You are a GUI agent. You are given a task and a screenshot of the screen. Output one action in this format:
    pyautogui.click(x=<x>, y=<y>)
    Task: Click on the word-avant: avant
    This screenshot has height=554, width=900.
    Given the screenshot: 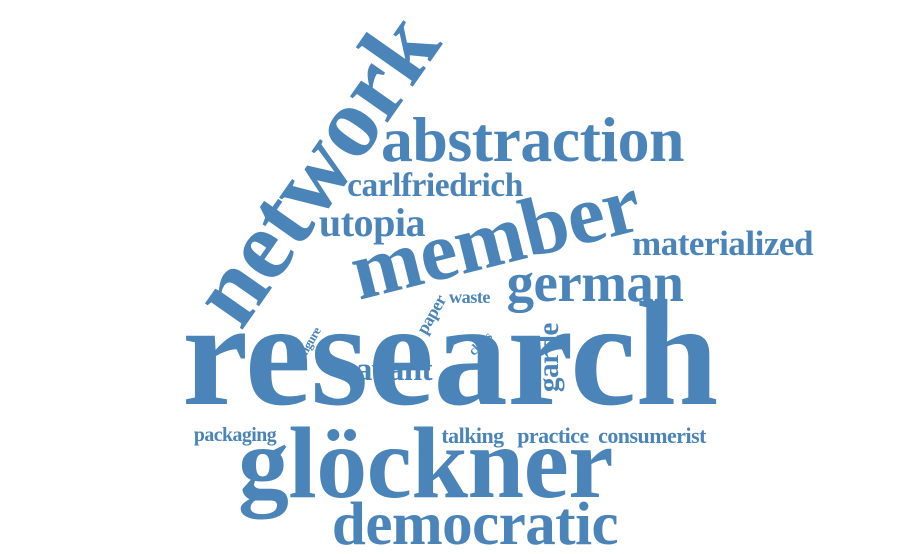 What is the action you would take?
    pyautogui.click(x=394, y=370)
    